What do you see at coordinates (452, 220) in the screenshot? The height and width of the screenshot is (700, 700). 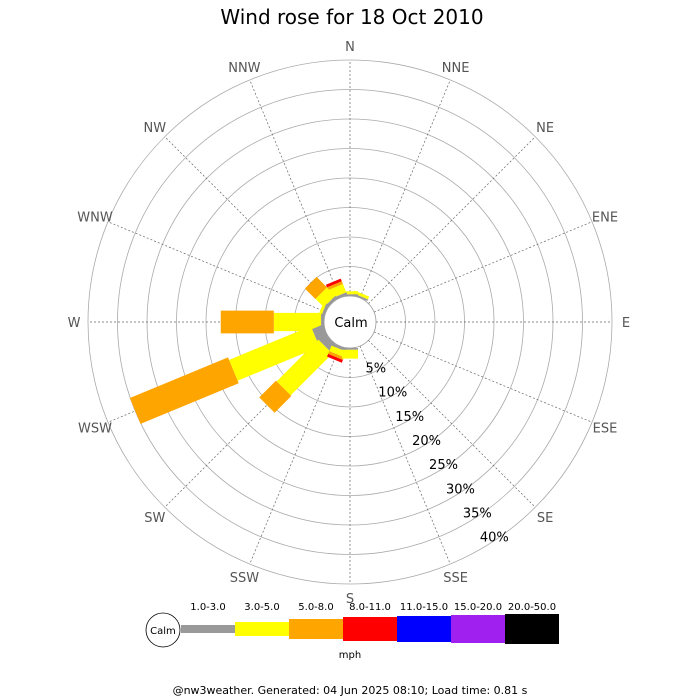 I see `spoke-ne` at bounding box center [452, 220].